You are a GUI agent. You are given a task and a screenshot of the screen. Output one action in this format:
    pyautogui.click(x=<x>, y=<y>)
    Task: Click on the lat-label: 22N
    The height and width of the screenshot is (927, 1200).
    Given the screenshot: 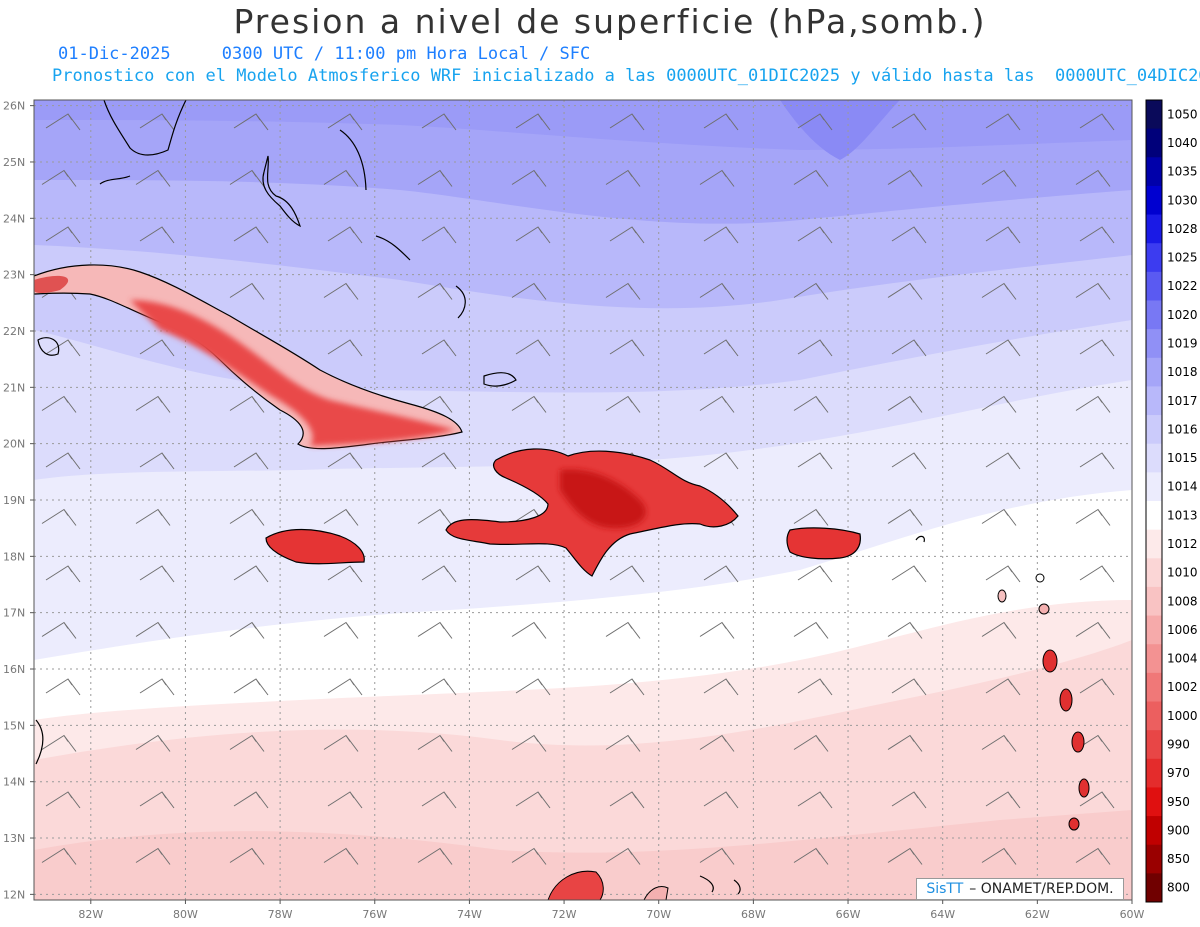 What is the action you would take?
    pyautogui.click(x=14, y=331)
    